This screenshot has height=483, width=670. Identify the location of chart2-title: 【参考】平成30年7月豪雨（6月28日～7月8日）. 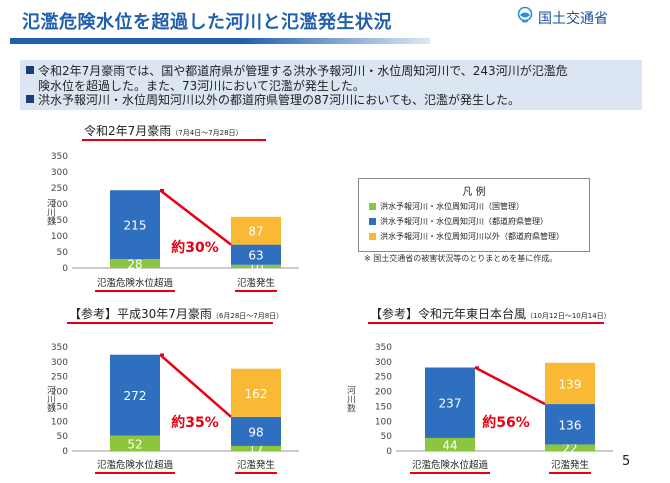
(176, 314).